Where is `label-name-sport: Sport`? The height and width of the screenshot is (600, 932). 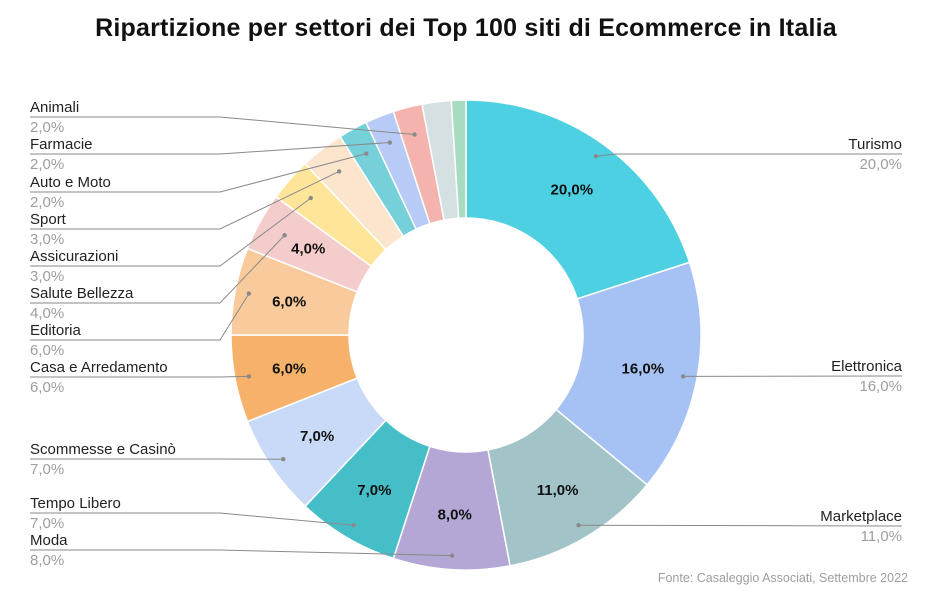 label-name-sport: Sport is located at coordinates (48, 219).